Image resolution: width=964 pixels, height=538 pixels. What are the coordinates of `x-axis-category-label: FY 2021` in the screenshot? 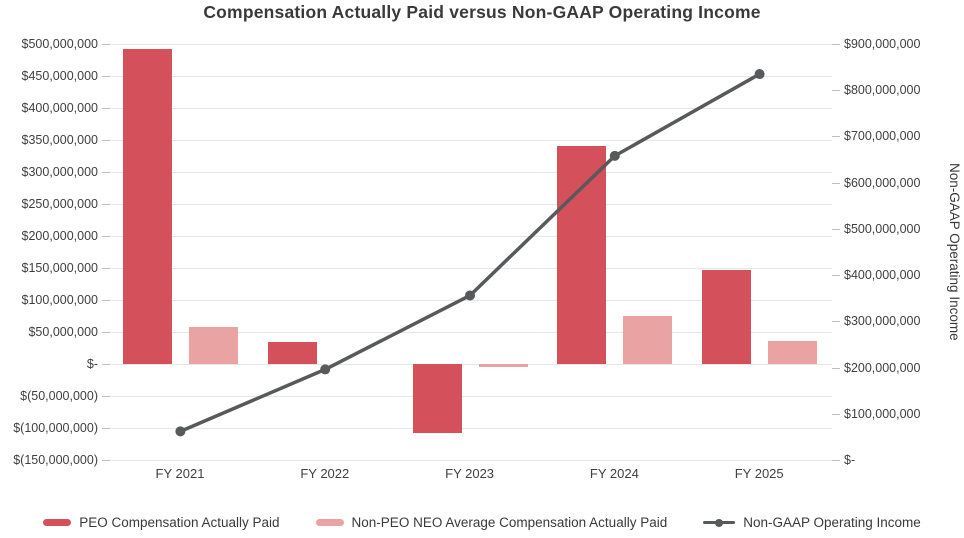 It's located at (180, 473).